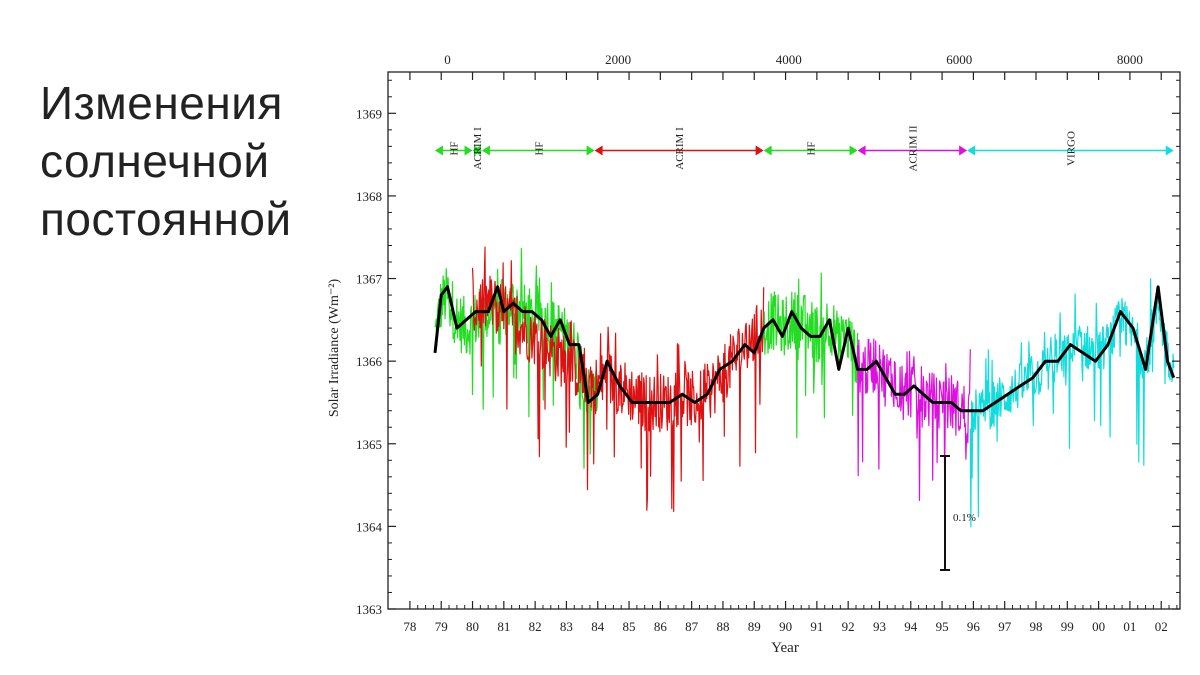 Image resolution: width=1200 pixels, height=675 pixels. Describe the element at coordinates (913, 148) in the screenshot. I see `instrument-label-acrim-ii-5: ACRIM II` at that location.